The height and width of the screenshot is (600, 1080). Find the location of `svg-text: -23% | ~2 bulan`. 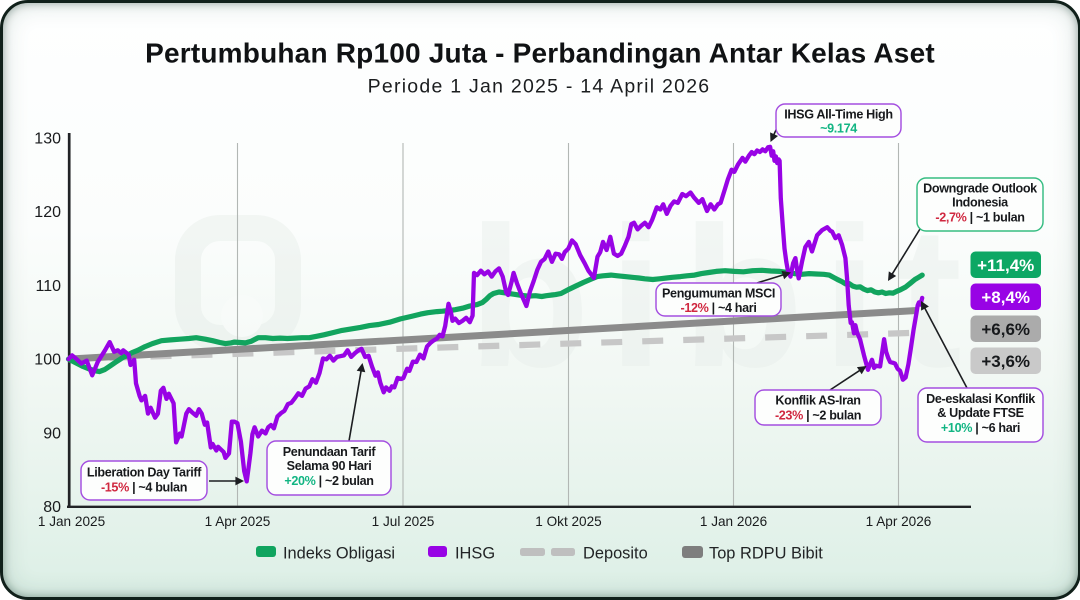

svg-text: -23% | ~2 bulan is located at coordinates (818, 416).